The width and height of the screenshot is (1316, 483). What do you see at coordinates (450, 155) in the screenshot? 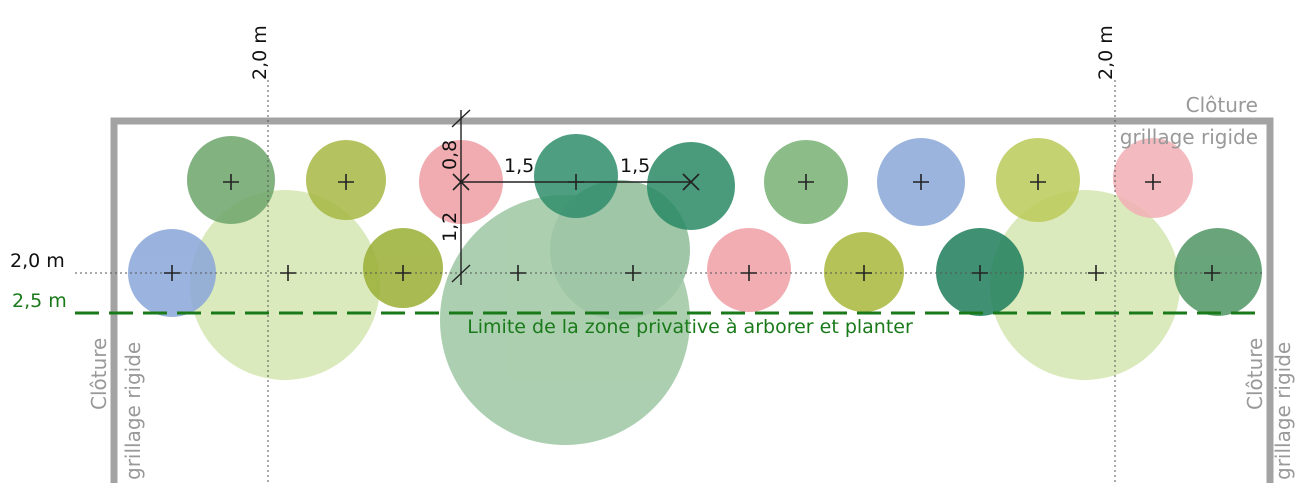
I see `dimension-label: 0,8` at bounding box center [450, 155].